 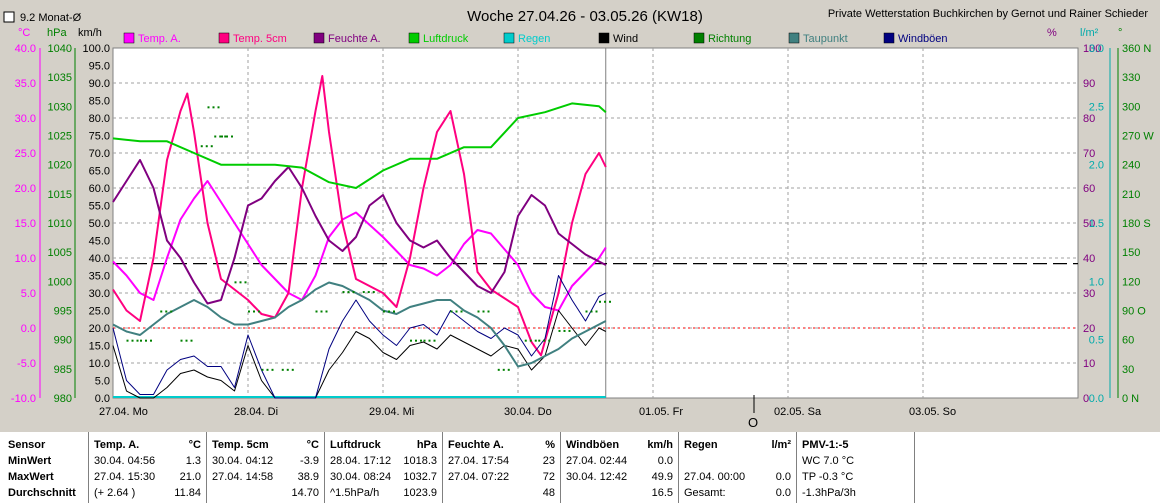 What do you see at coordinates (260, 39) in the screenshot?
I see `legend-label: Temp. 5cm` at bounding box center [260, 39].